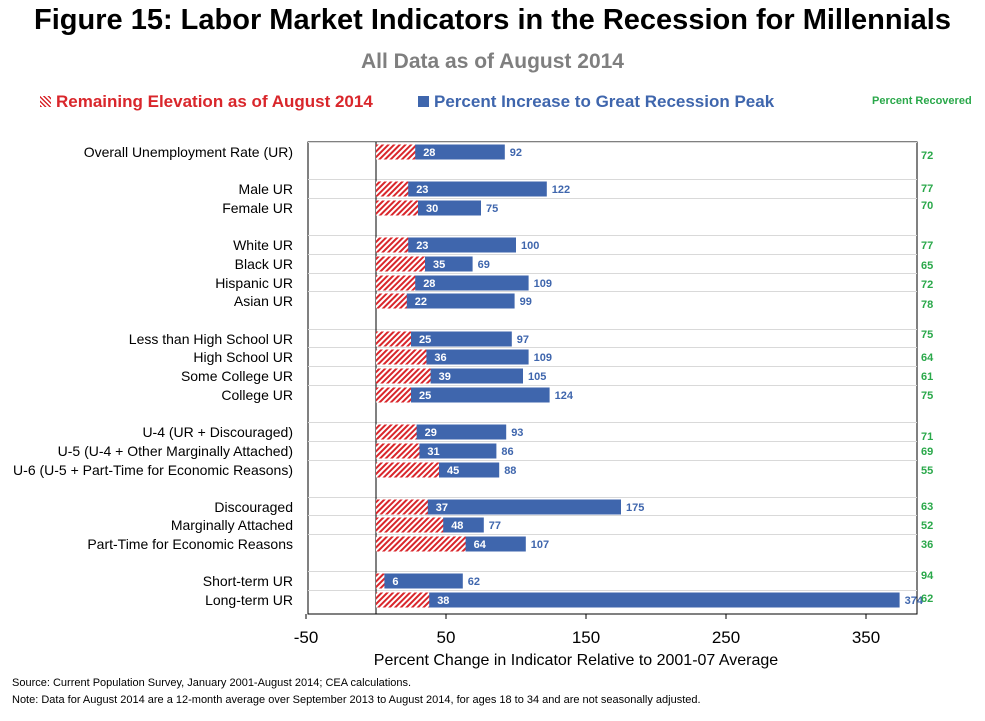 The height and width of the screenshot is (721, 985). What do you see at coordinates (523, 340) in the screenshot?
I see `label-increase: 97` at bounding box center [523, 340].